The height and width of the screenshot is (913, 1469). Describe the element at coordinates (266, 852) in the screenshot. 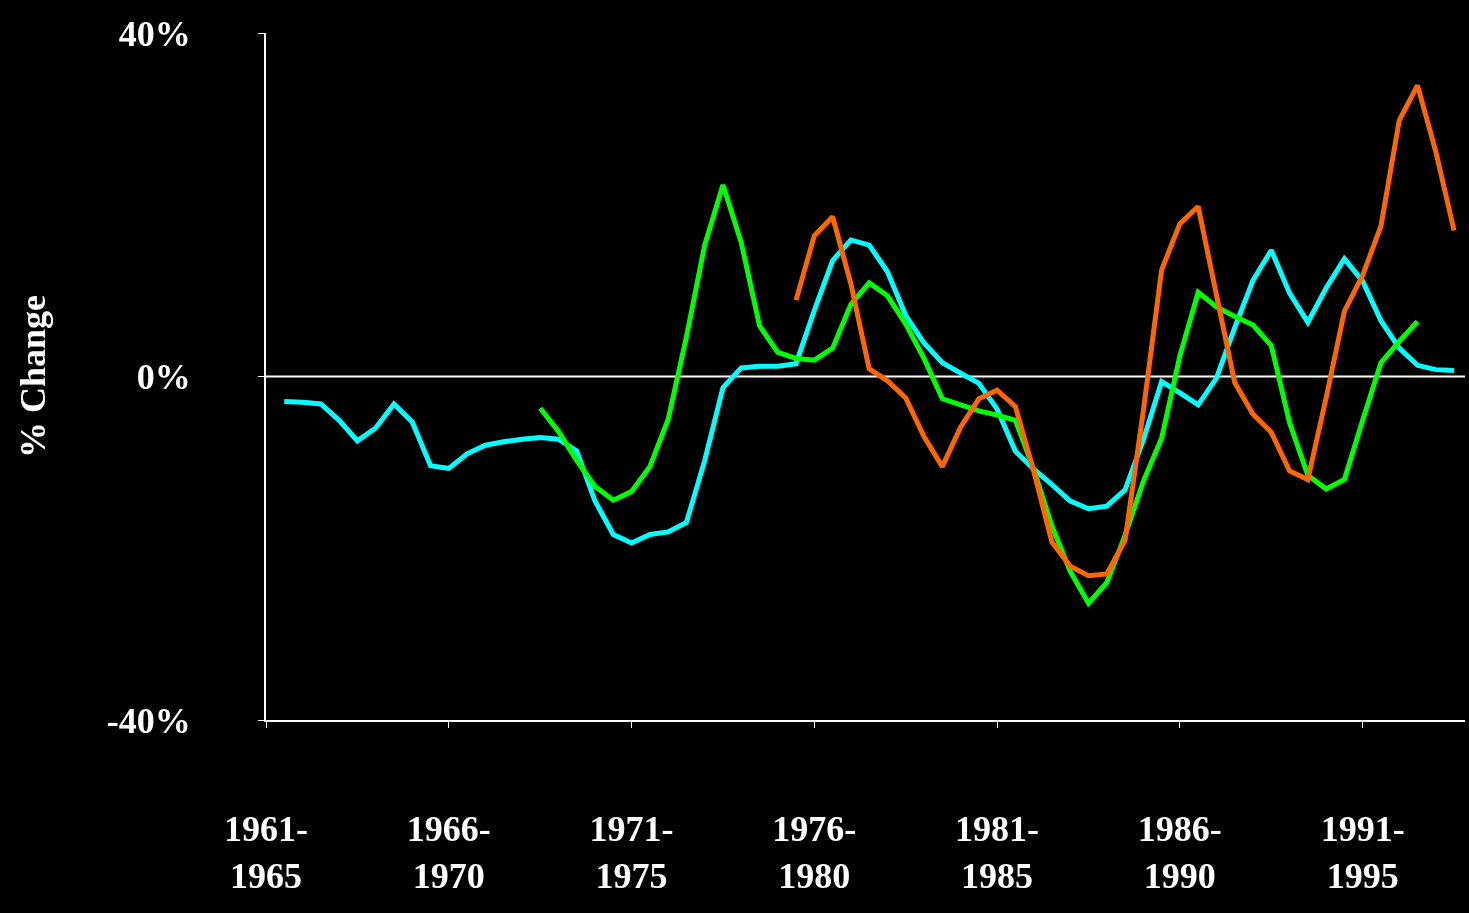

I see `x-tick-label: 1961- 1965` at that location.